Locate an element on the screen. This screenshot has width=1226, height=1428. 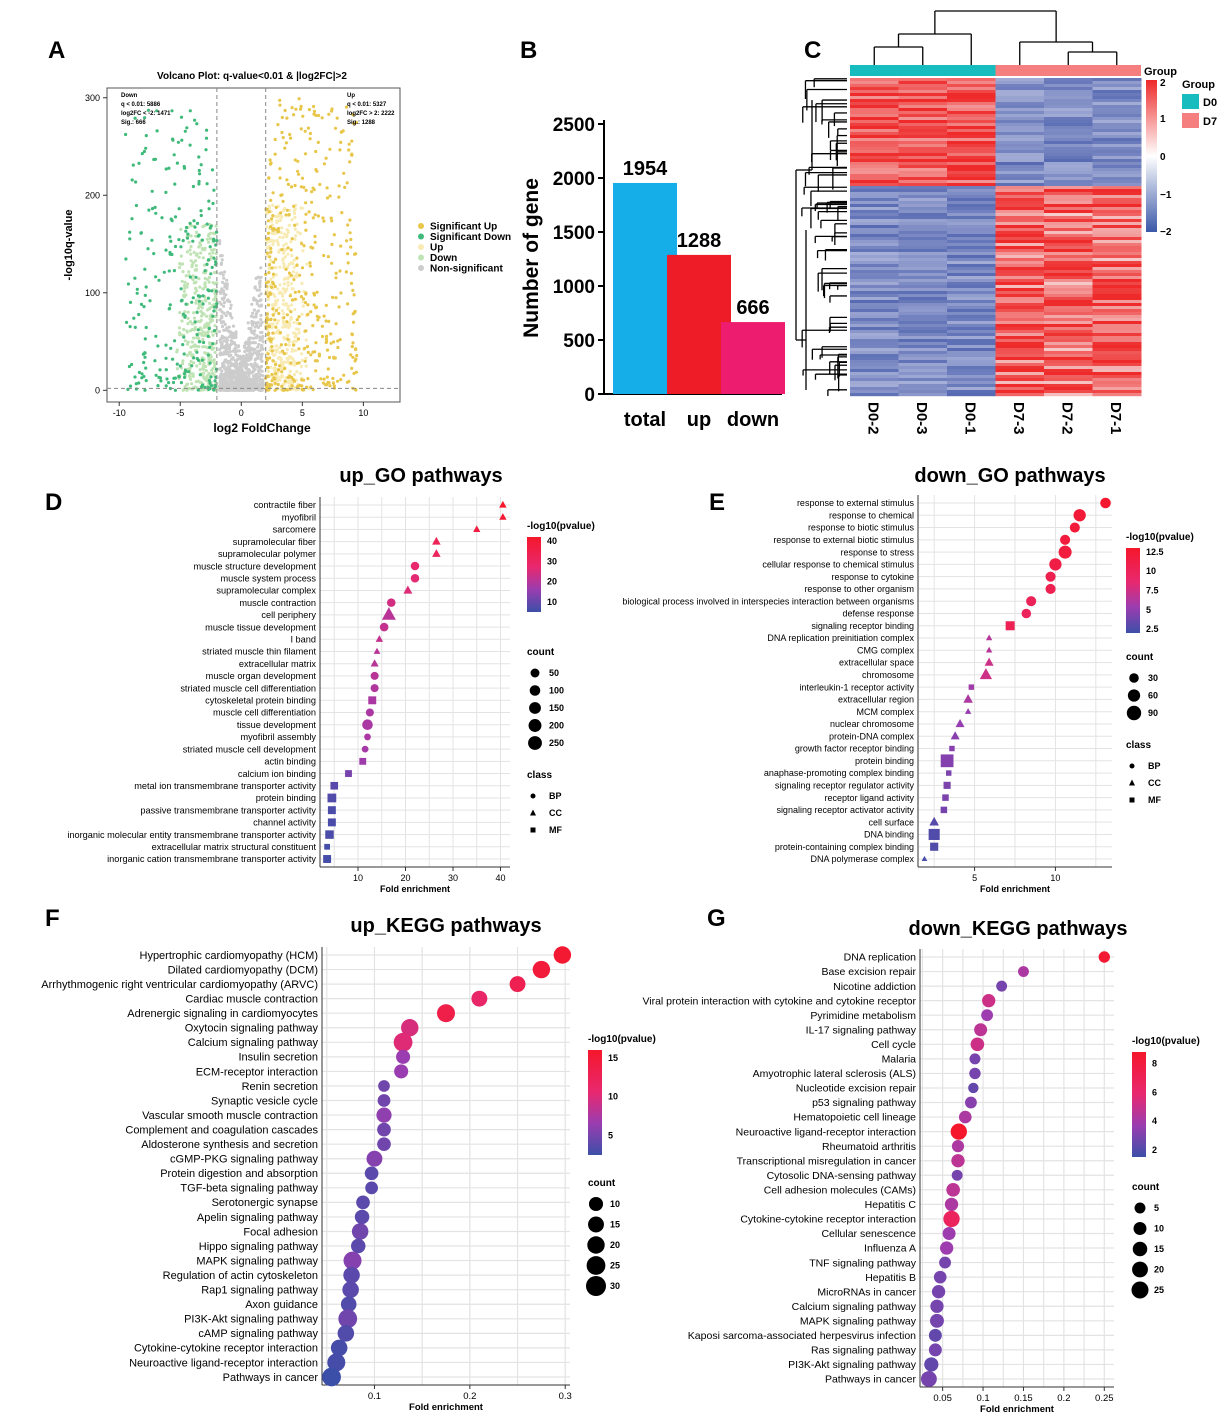
term-label: Neuroactive ligand-receptor interaction is located at coordinates (826, 1132).